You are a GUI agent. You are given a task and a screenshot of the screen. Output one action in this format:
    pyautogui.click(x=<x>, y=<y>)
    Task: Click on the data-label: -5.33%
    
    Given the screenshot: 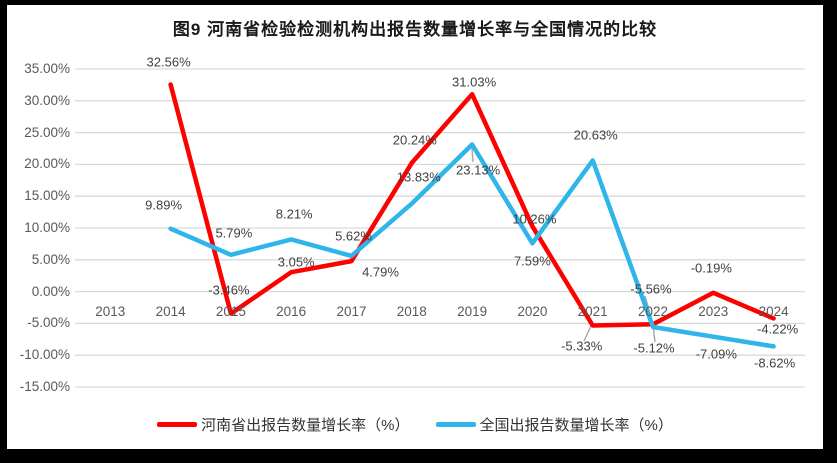 What is the action you would take?
    pyautogui.click(x=582, y=346)
    